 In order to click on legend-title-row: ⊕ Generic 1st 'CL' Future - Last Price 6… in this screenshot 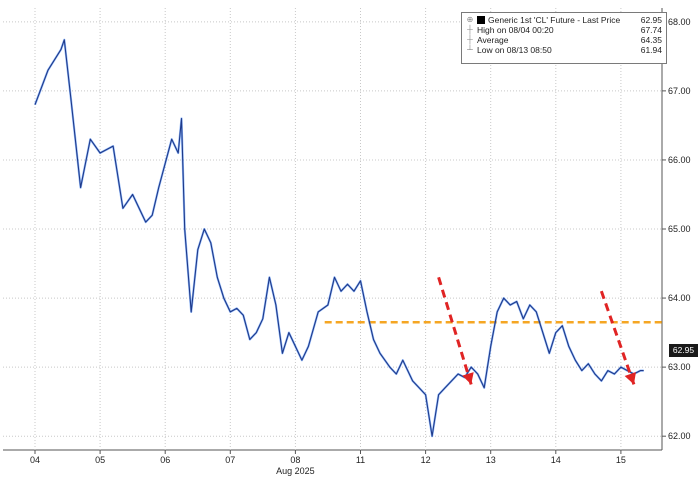, I will do `click(564, 20)`.